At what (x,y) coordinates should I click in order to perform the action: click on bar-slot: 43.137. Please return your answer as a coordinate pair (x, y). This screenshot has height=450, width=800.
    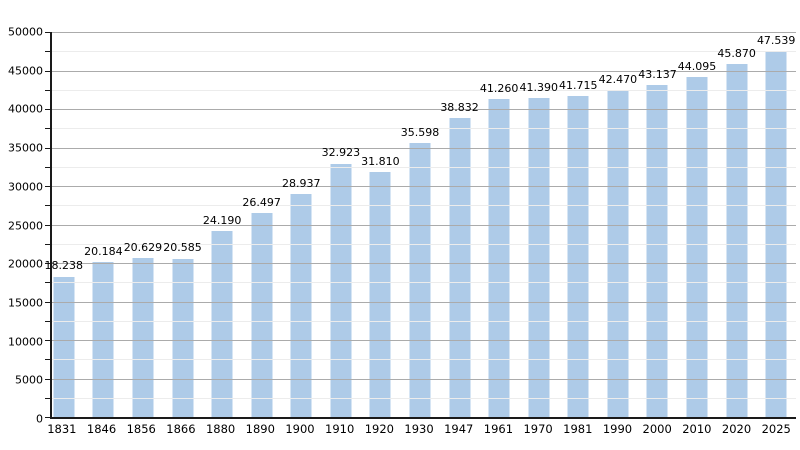
    Looking at the image, I should click on (658, 224).